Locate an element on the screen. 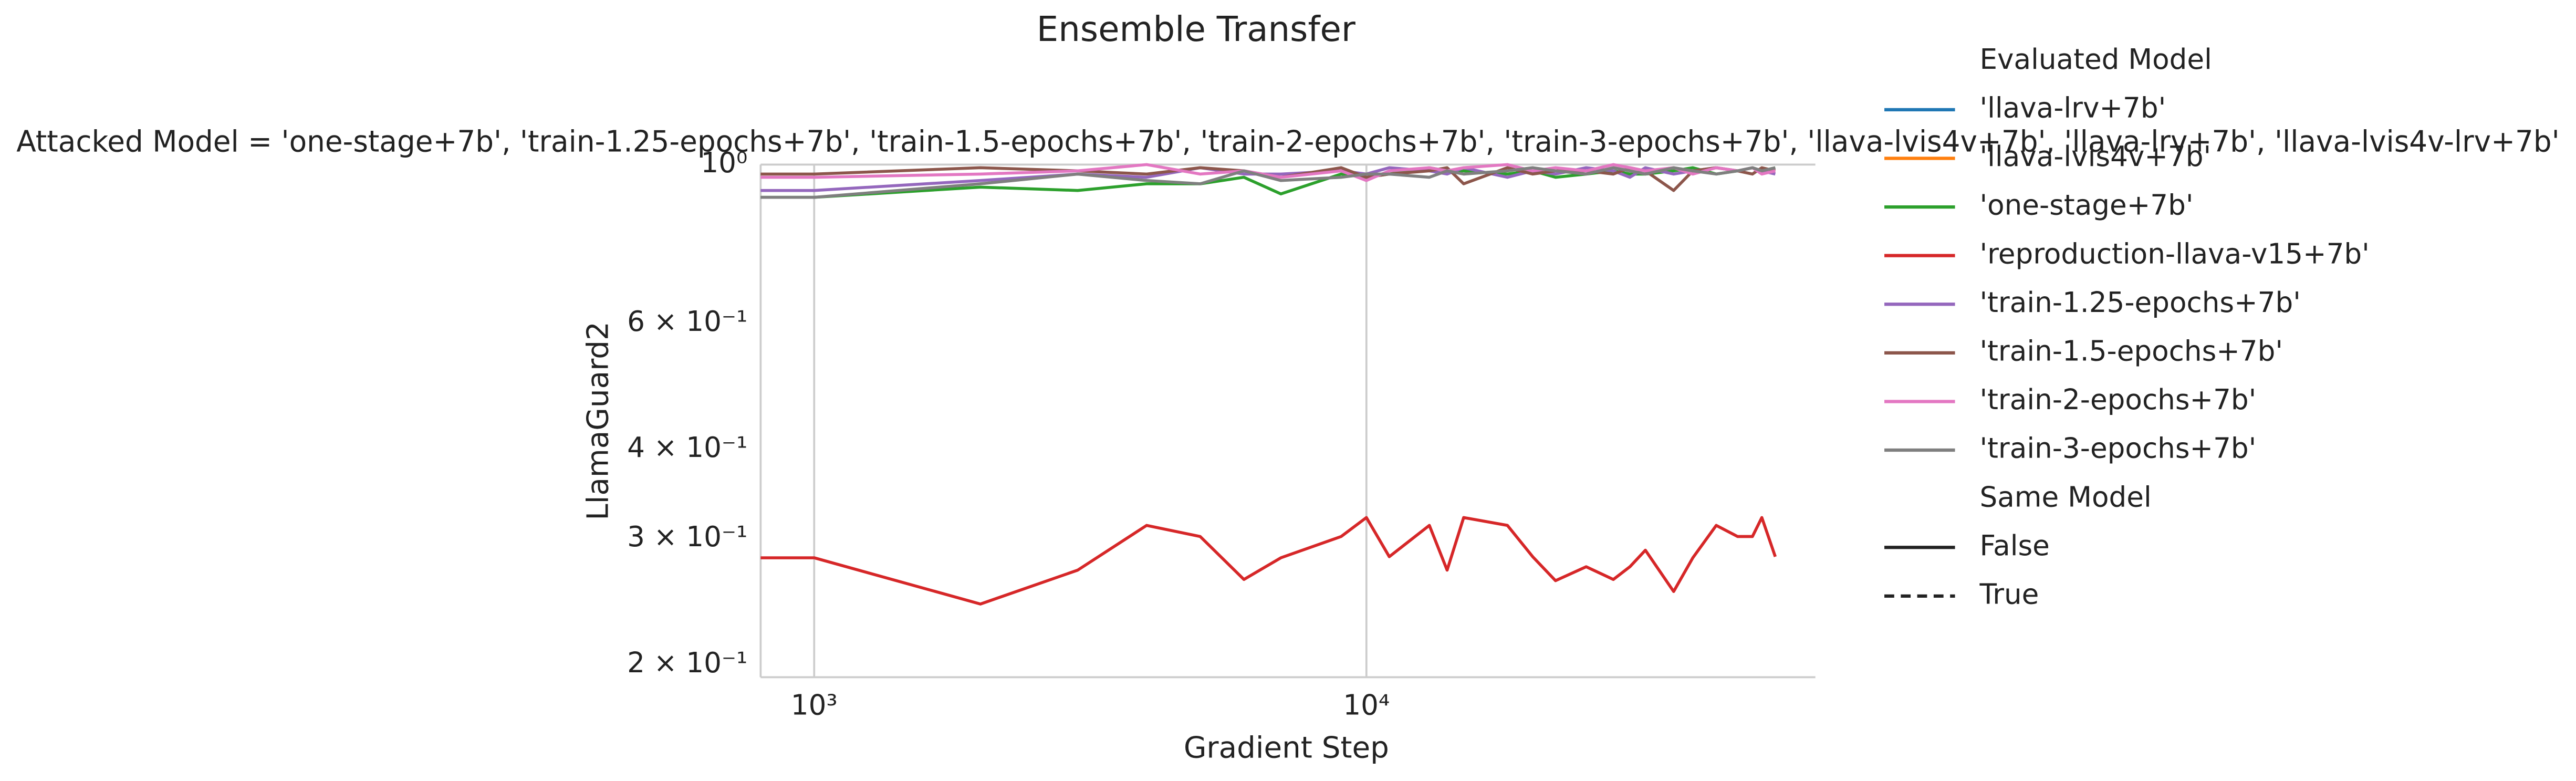  legend-title: Same Model is located at coordinates (2065, 497).